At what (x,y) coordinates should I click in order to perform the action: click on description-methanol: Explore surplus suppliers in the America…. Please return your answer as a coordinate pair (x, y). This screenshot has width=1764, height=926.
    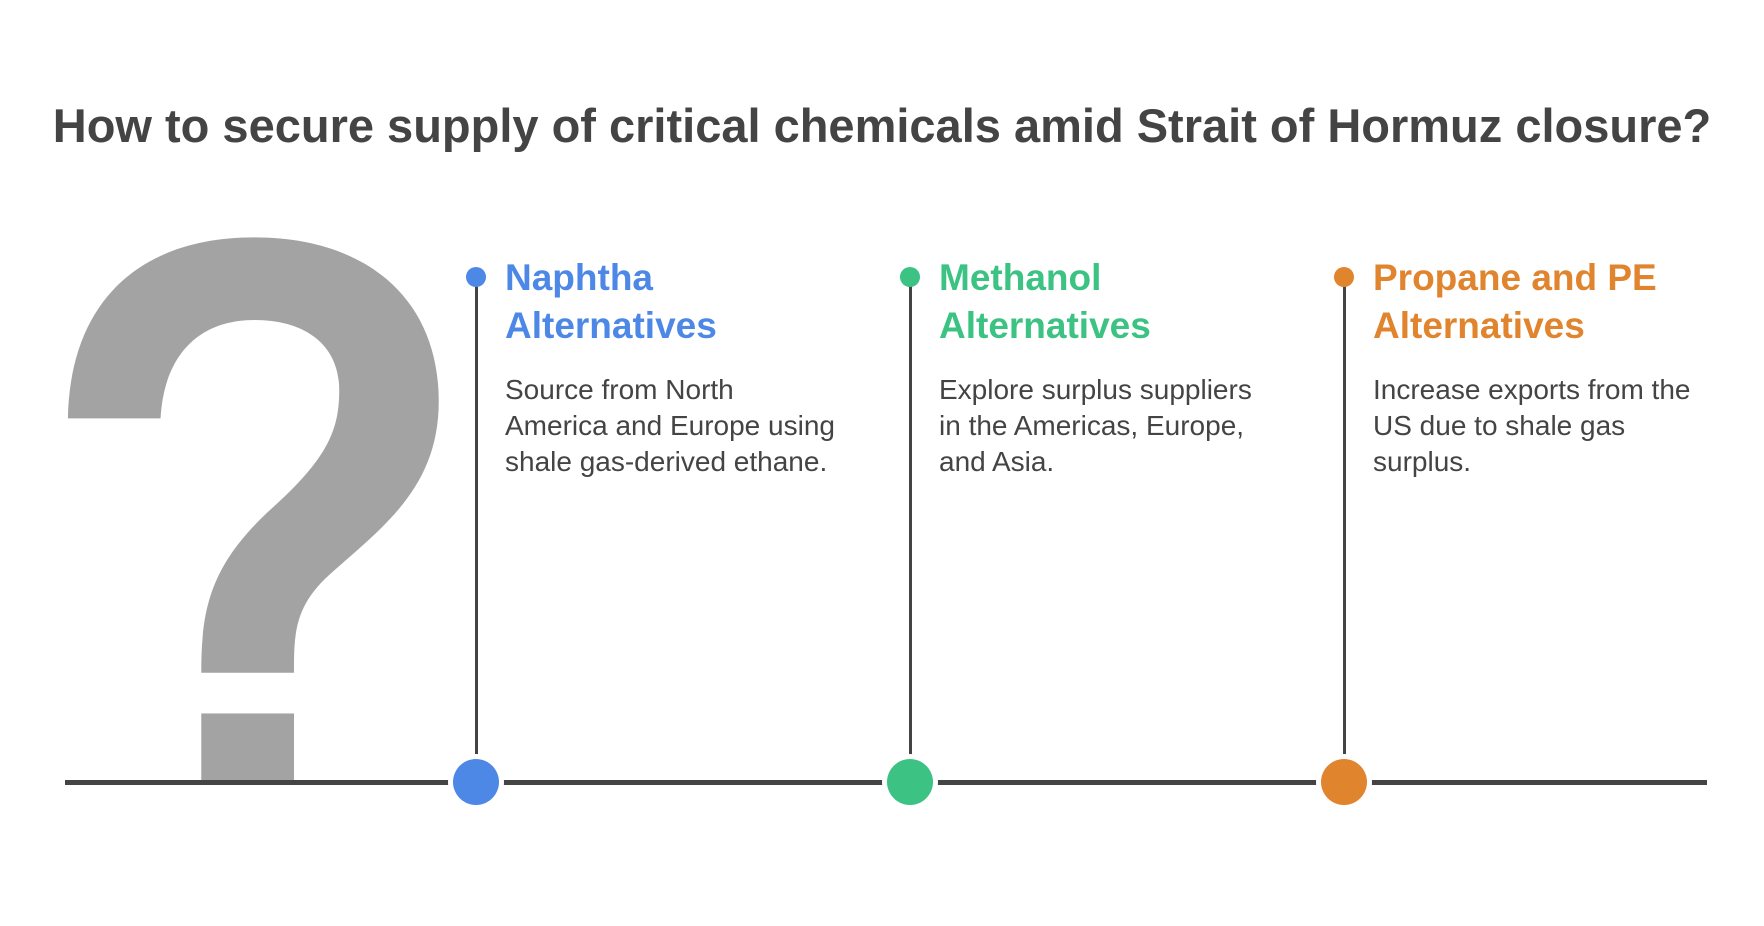
    Looking at the image, I should click on (1095, 425).